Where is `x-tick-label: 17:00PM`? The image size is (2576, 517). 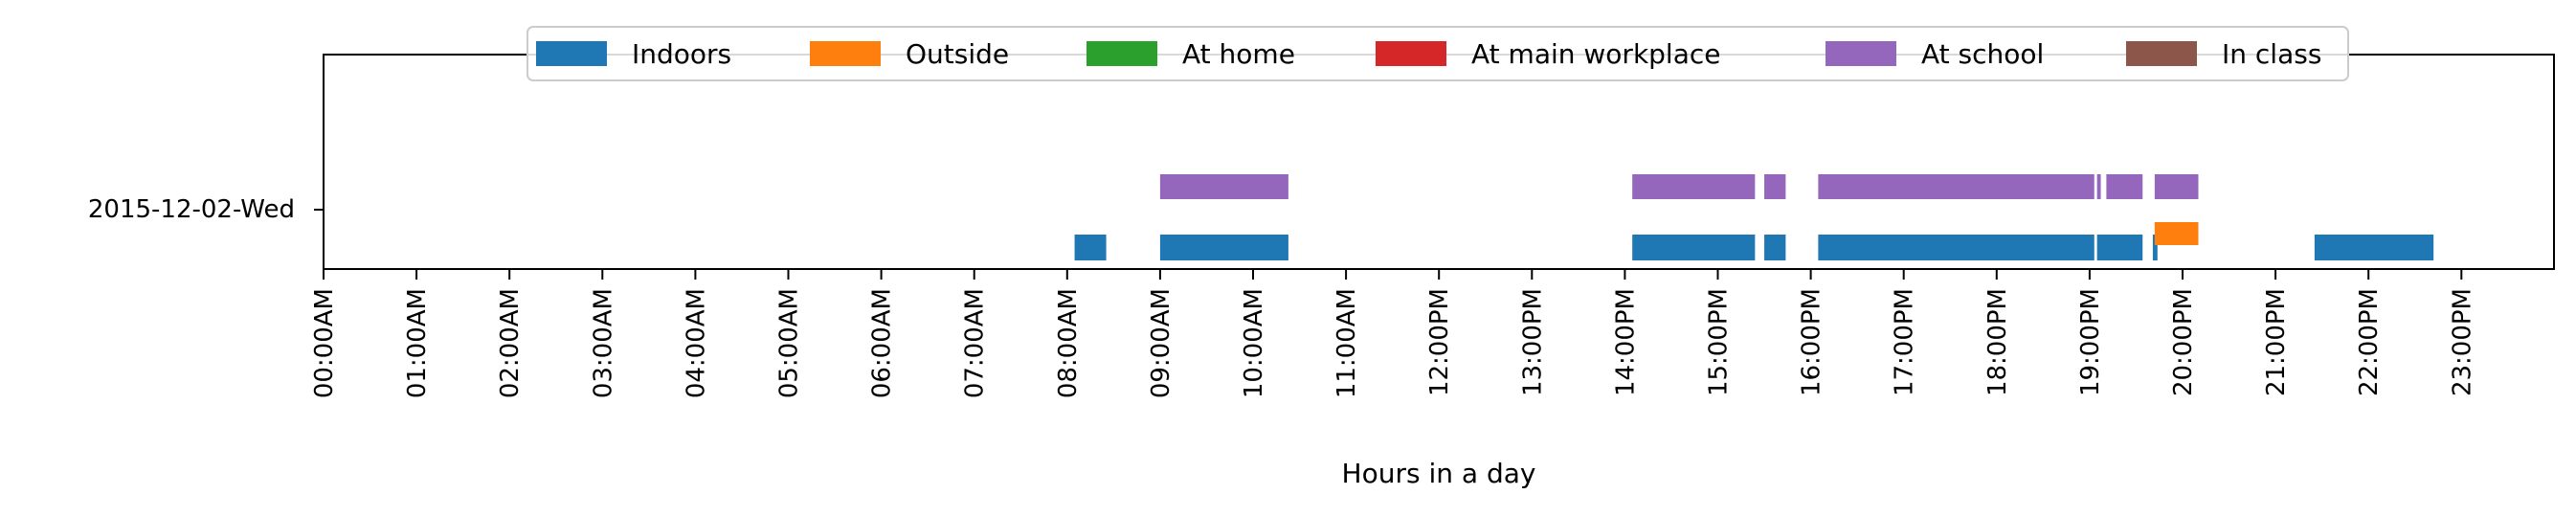 x-tick-label: 17:00PM is located at coordinates (1905, 342).